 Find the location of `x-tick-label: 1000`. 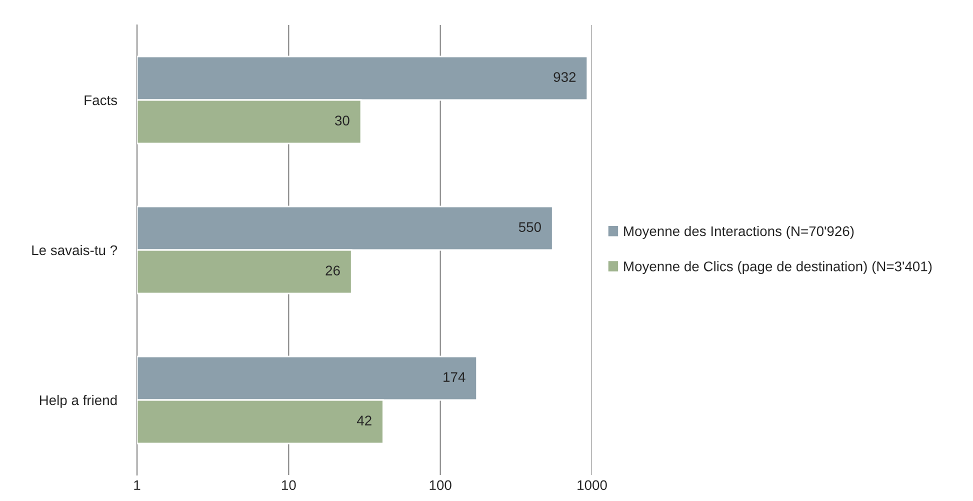

x-tick-label: 1000 is located at coordinates (592, 485).